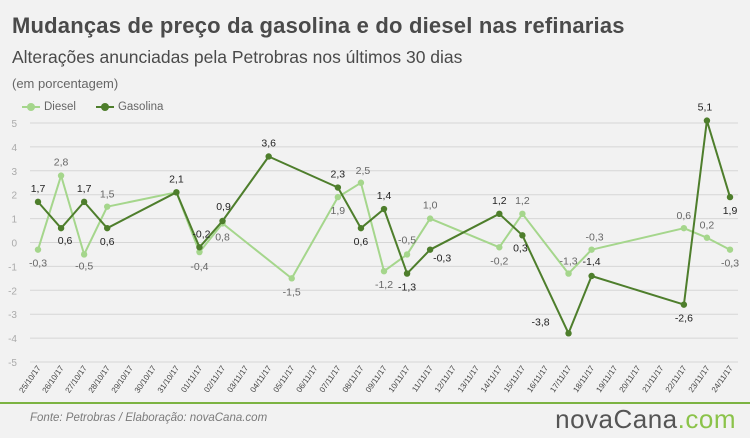 This screenshot has height=438, width=750. What do you see at coordinates (199, 267) in the screenshot?
I see `data-label-diesel: -0,4` at bounding box center [199, 267].